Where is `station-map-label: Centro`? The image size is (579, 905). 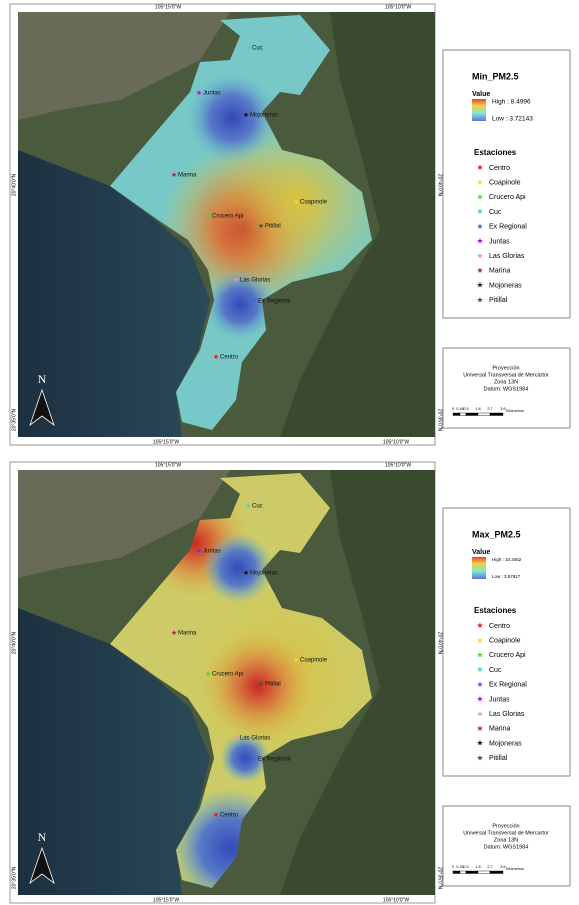 station-map-label: Centro is located at coordinates (229, 358).